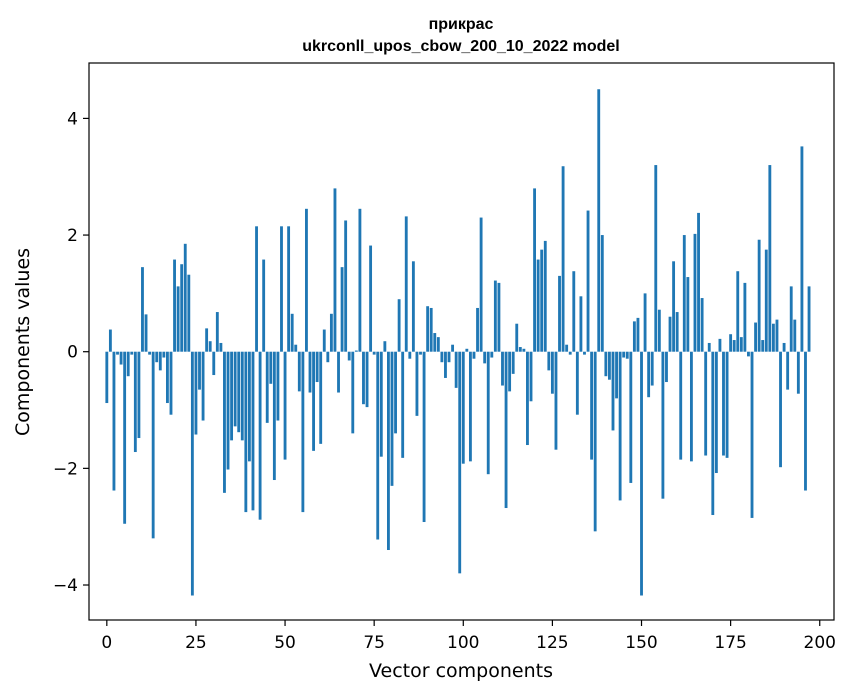 Image resolution: width=847 pixels, height=696 pixels. I want to click on chart-title: прикрас, so click(461, 24).